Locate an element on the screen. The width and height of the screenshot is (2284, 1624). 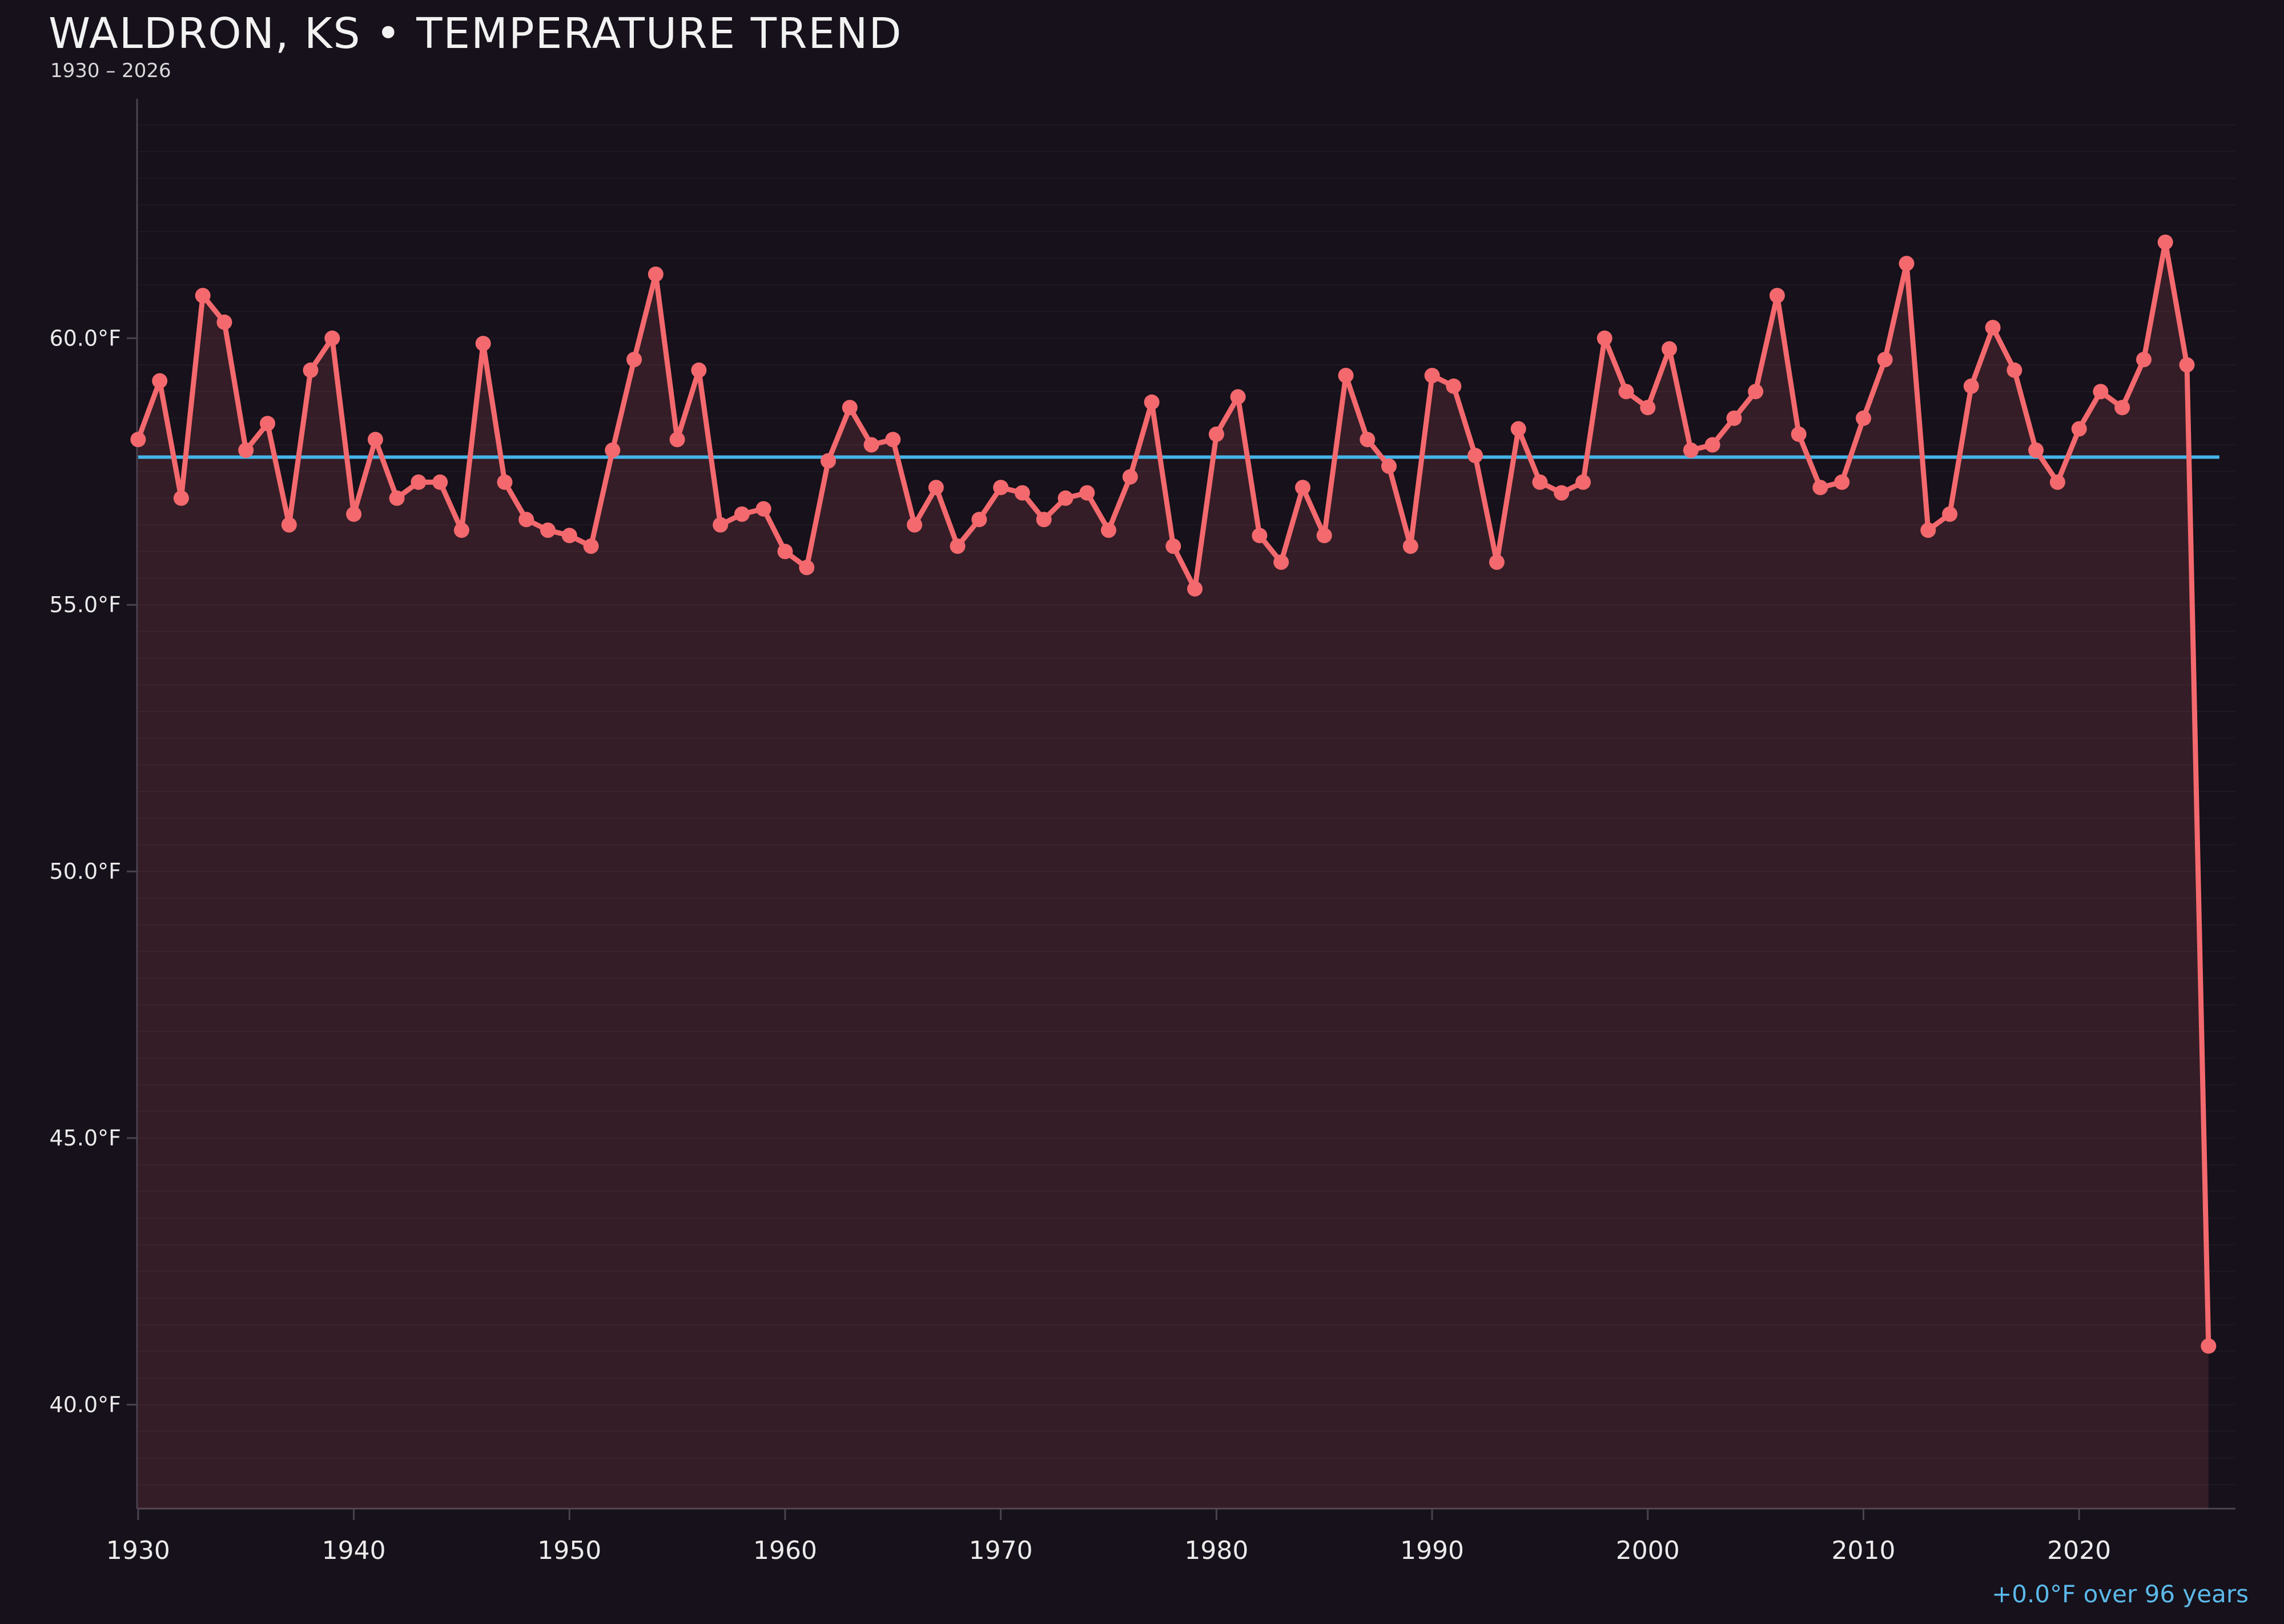
data-point-2001 is located at coordinates (1669, 349).